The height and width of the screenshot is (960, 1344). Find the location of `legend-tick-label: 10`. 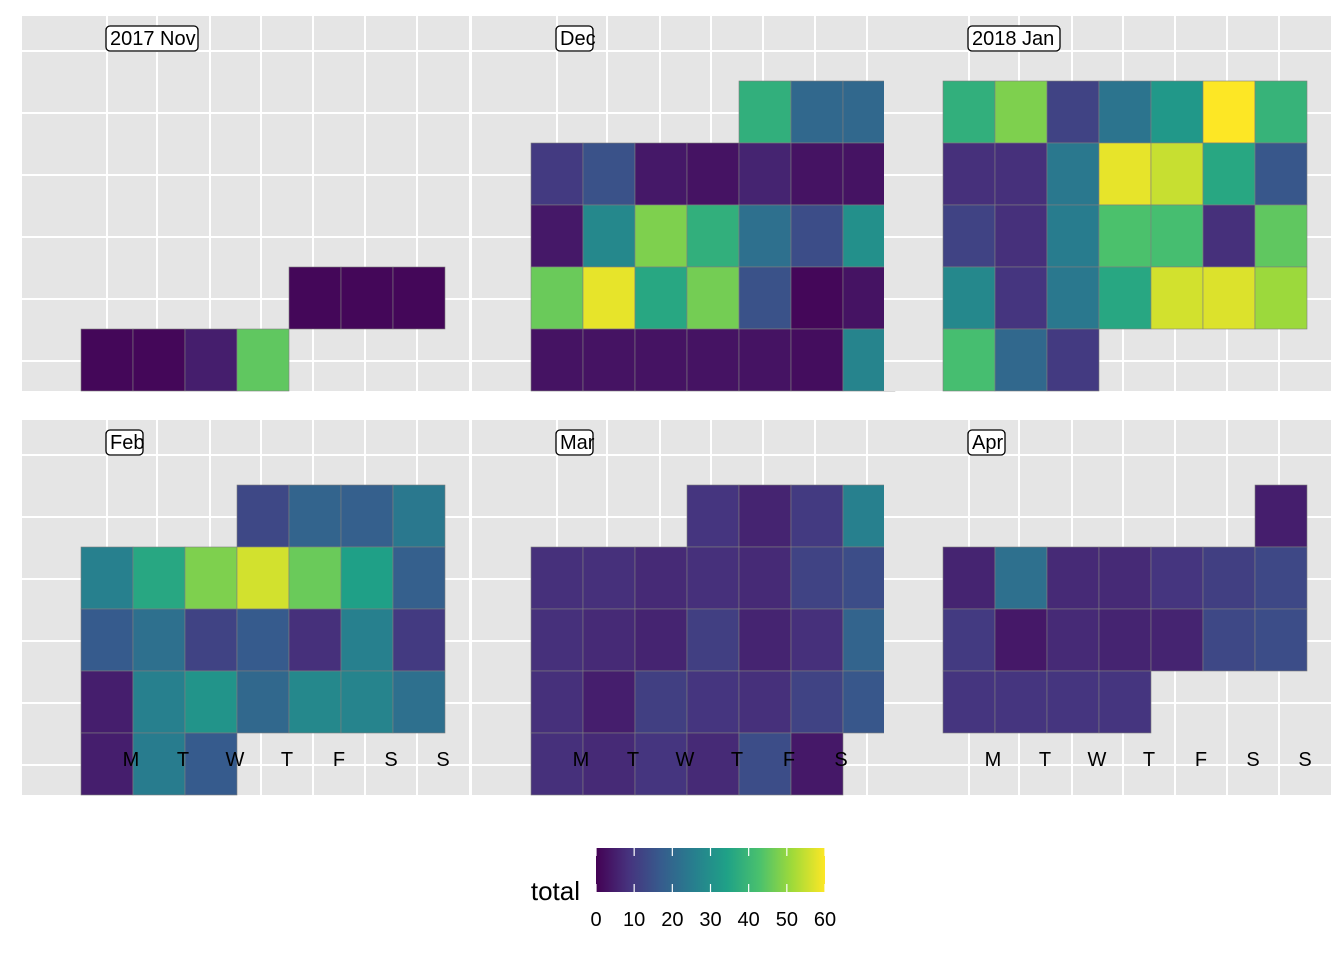

legend-tick-label: 10 is located at coordinates (634, 920).